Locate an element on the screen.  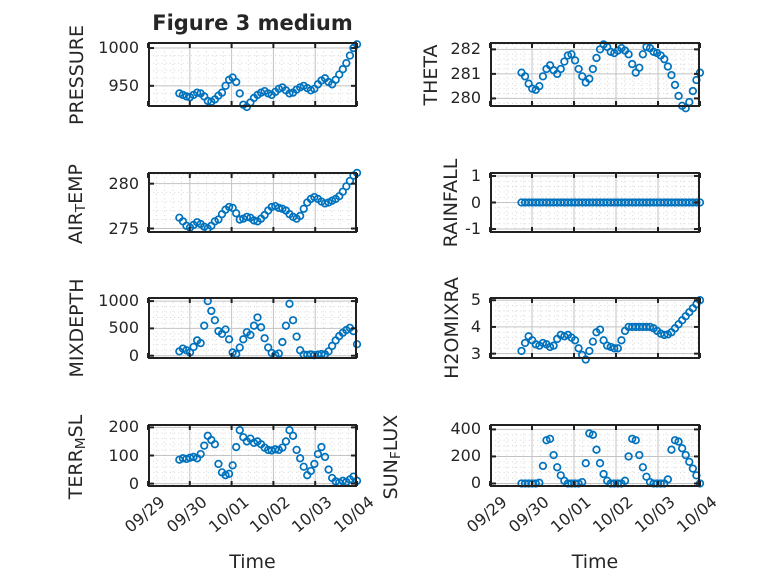
ytick-label-rainfall: -1 is located at coordinates (473, 229).